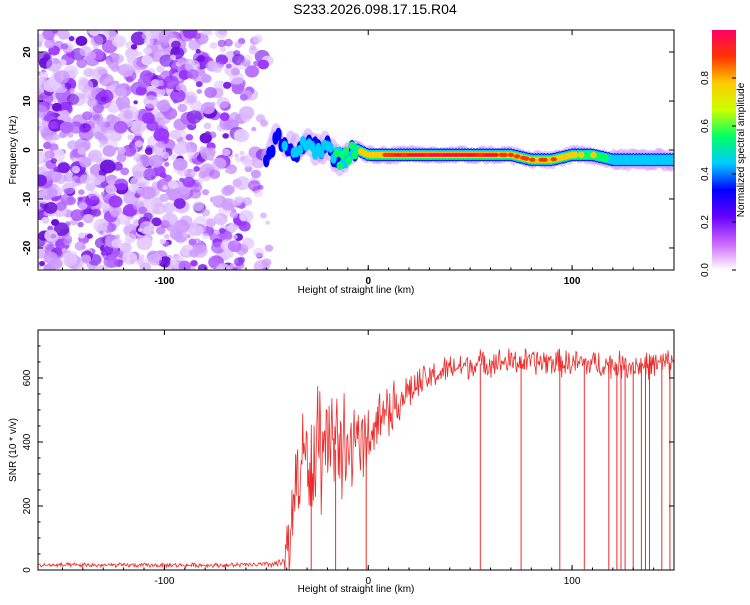  What do you see at coordinates (164, 281) in the screenshot?
I see `x-tick-label: -100` at bounding box center [164, 281].